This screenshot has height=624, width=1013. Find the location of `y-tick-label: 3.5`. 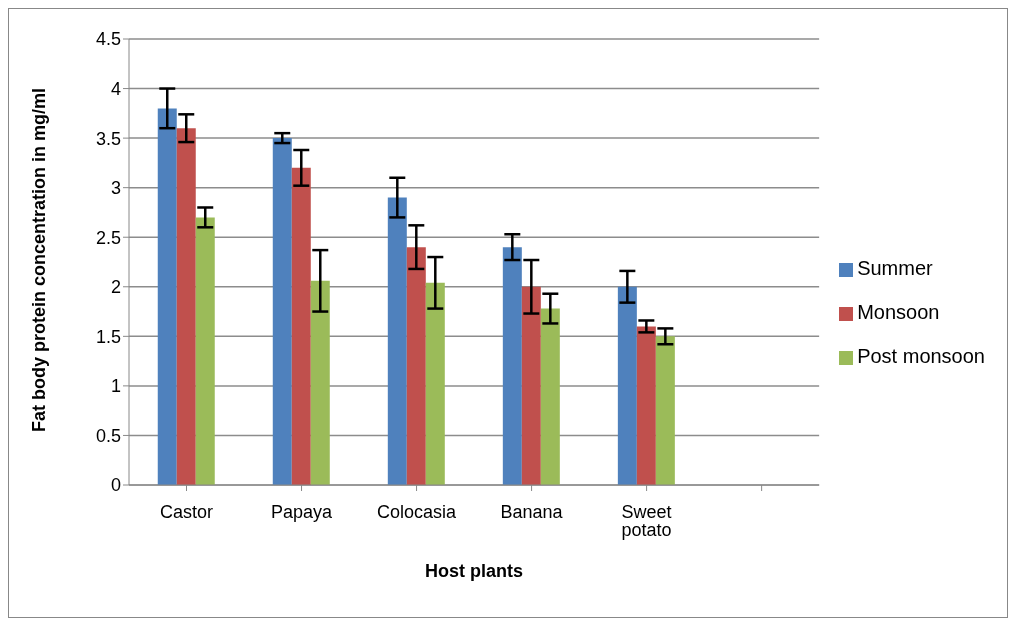

y-tick-label: 3.5 is located at coordinates (108, 138).